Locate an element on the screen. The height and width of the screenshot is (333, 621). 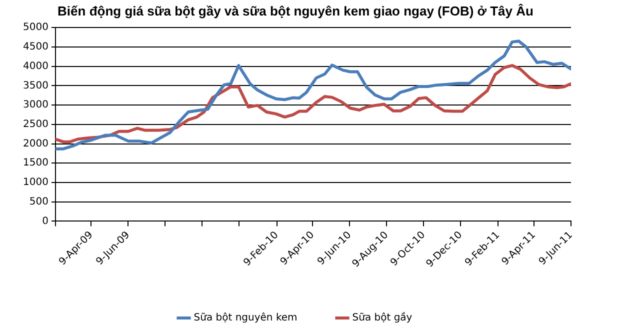
y-tick-label: 0 is located at coordinates (45, 221).